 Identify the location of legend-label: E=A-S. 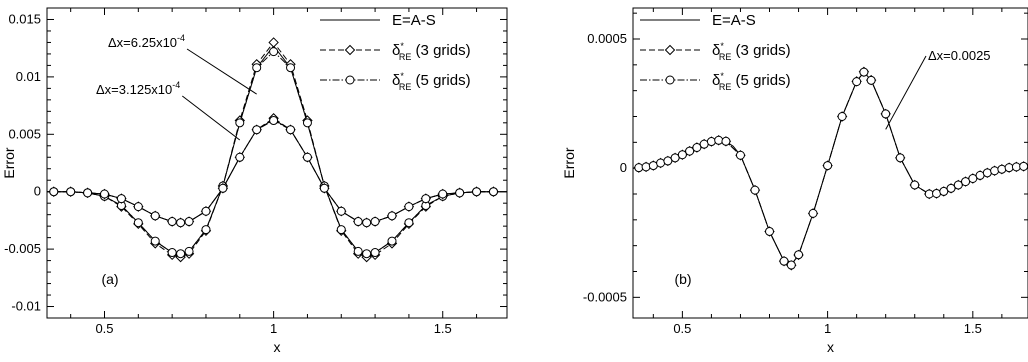
(414, 20).